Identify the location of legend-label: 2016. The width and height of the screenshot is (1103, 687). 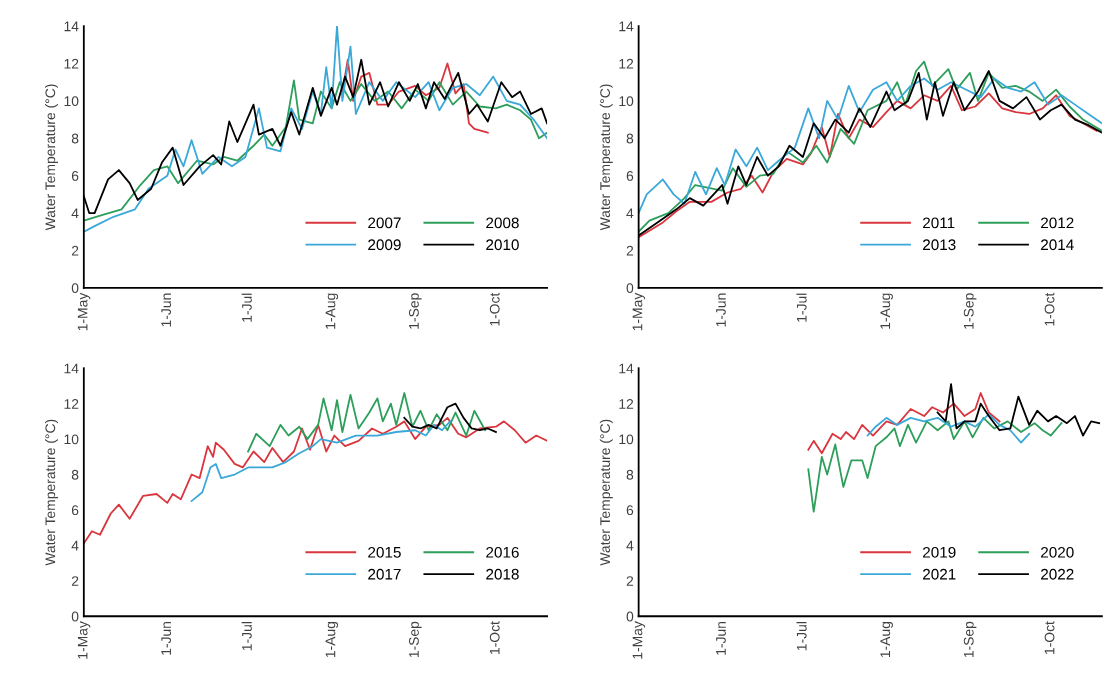
(502, 552).